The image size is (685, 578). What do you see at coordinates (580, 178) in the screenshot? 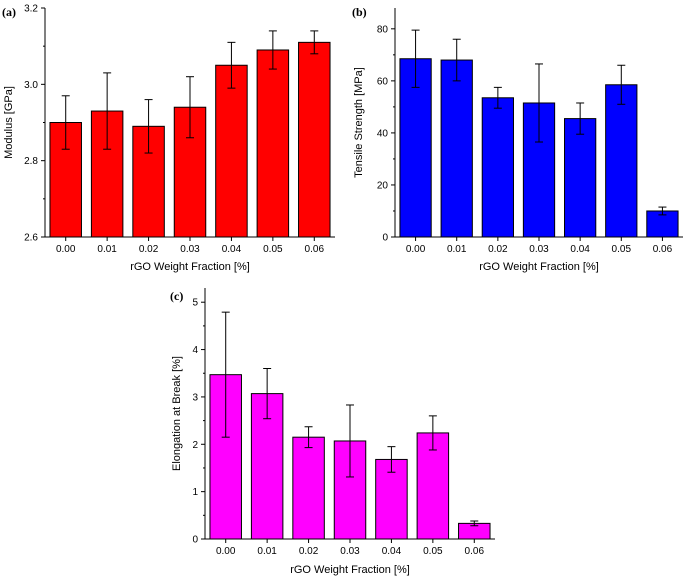
I see `bar-b-0.04` at bounding box center [580, 178].